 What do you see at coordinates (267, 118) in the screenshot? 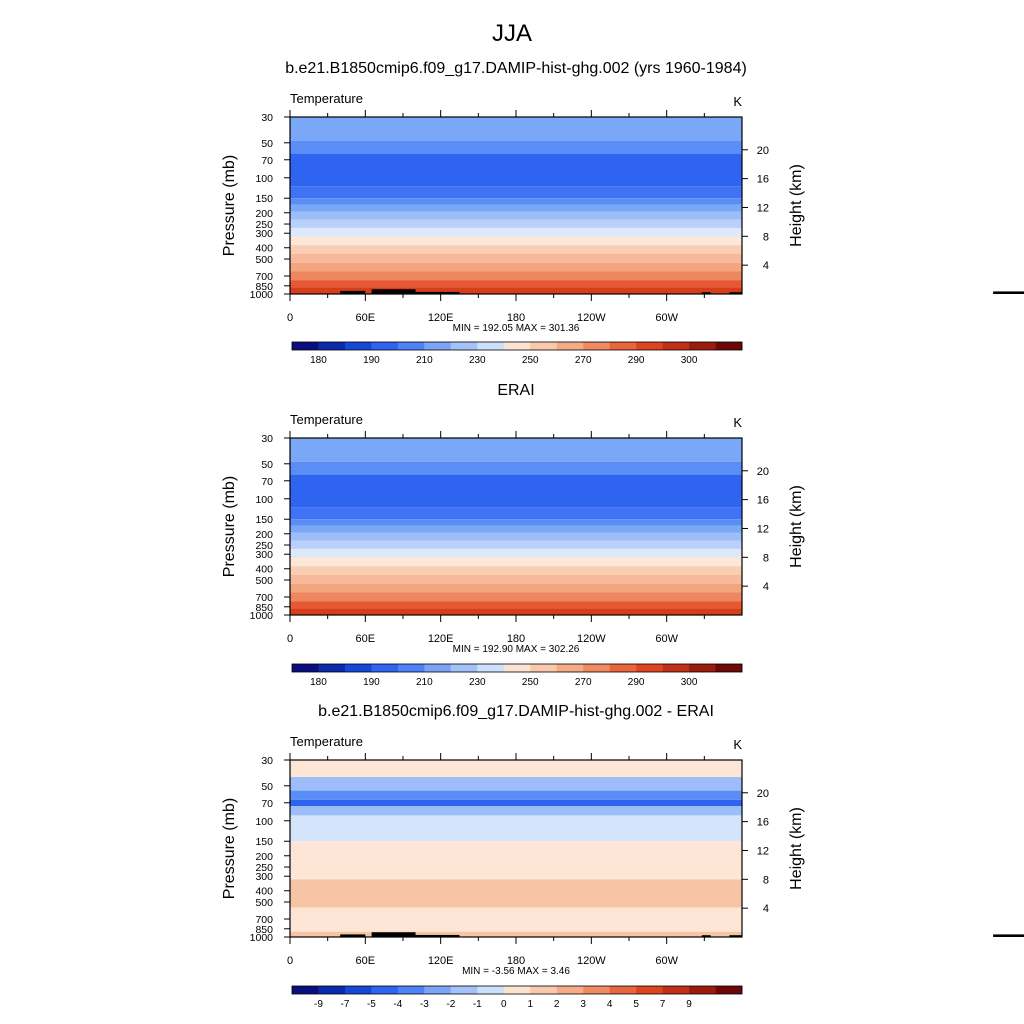
I see `pressure-tick-label: 30` at bounding box center [267, 118].